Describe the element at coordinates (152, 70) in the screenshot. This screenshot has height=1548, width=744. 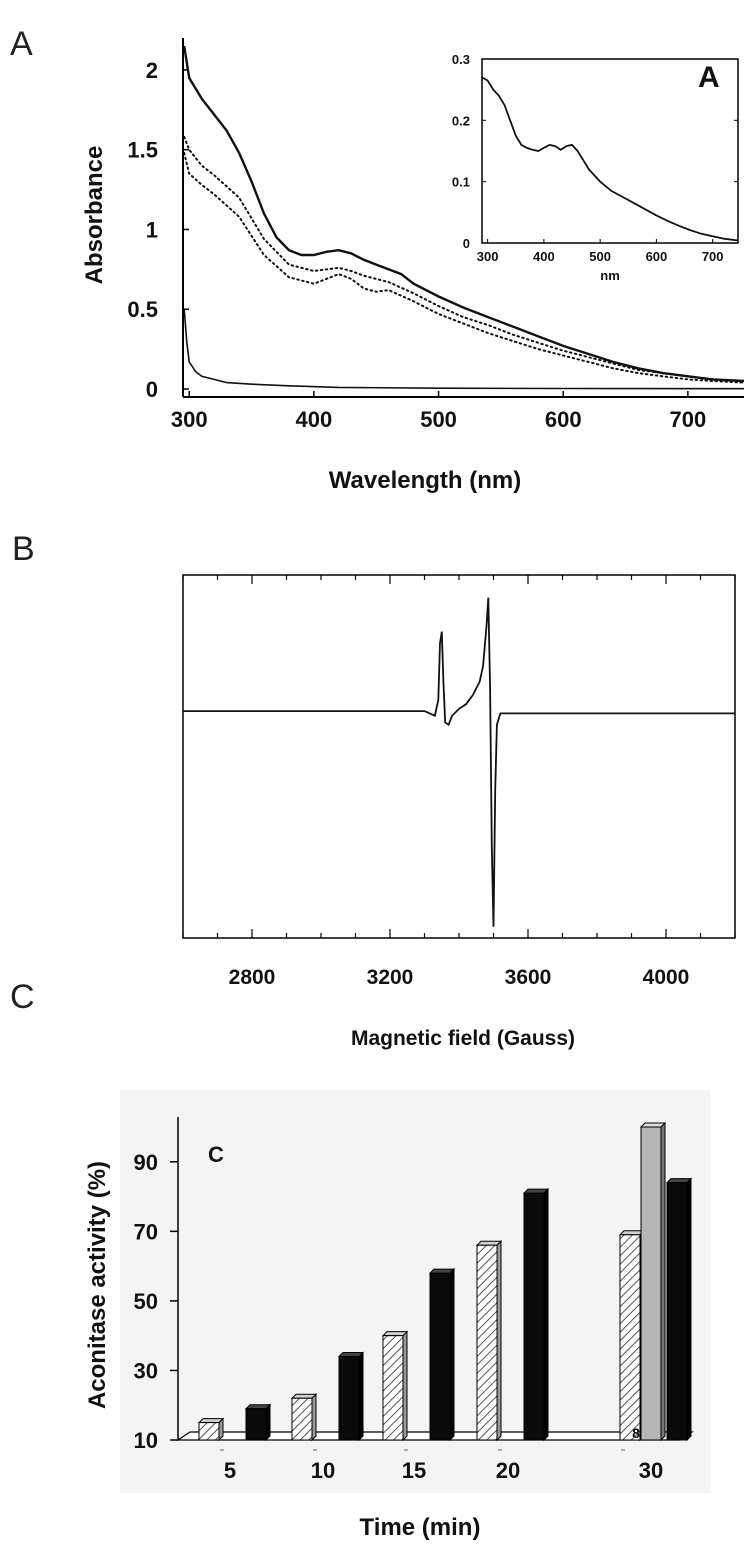
I see `absorbance-y-tick-label: 2` at that location.